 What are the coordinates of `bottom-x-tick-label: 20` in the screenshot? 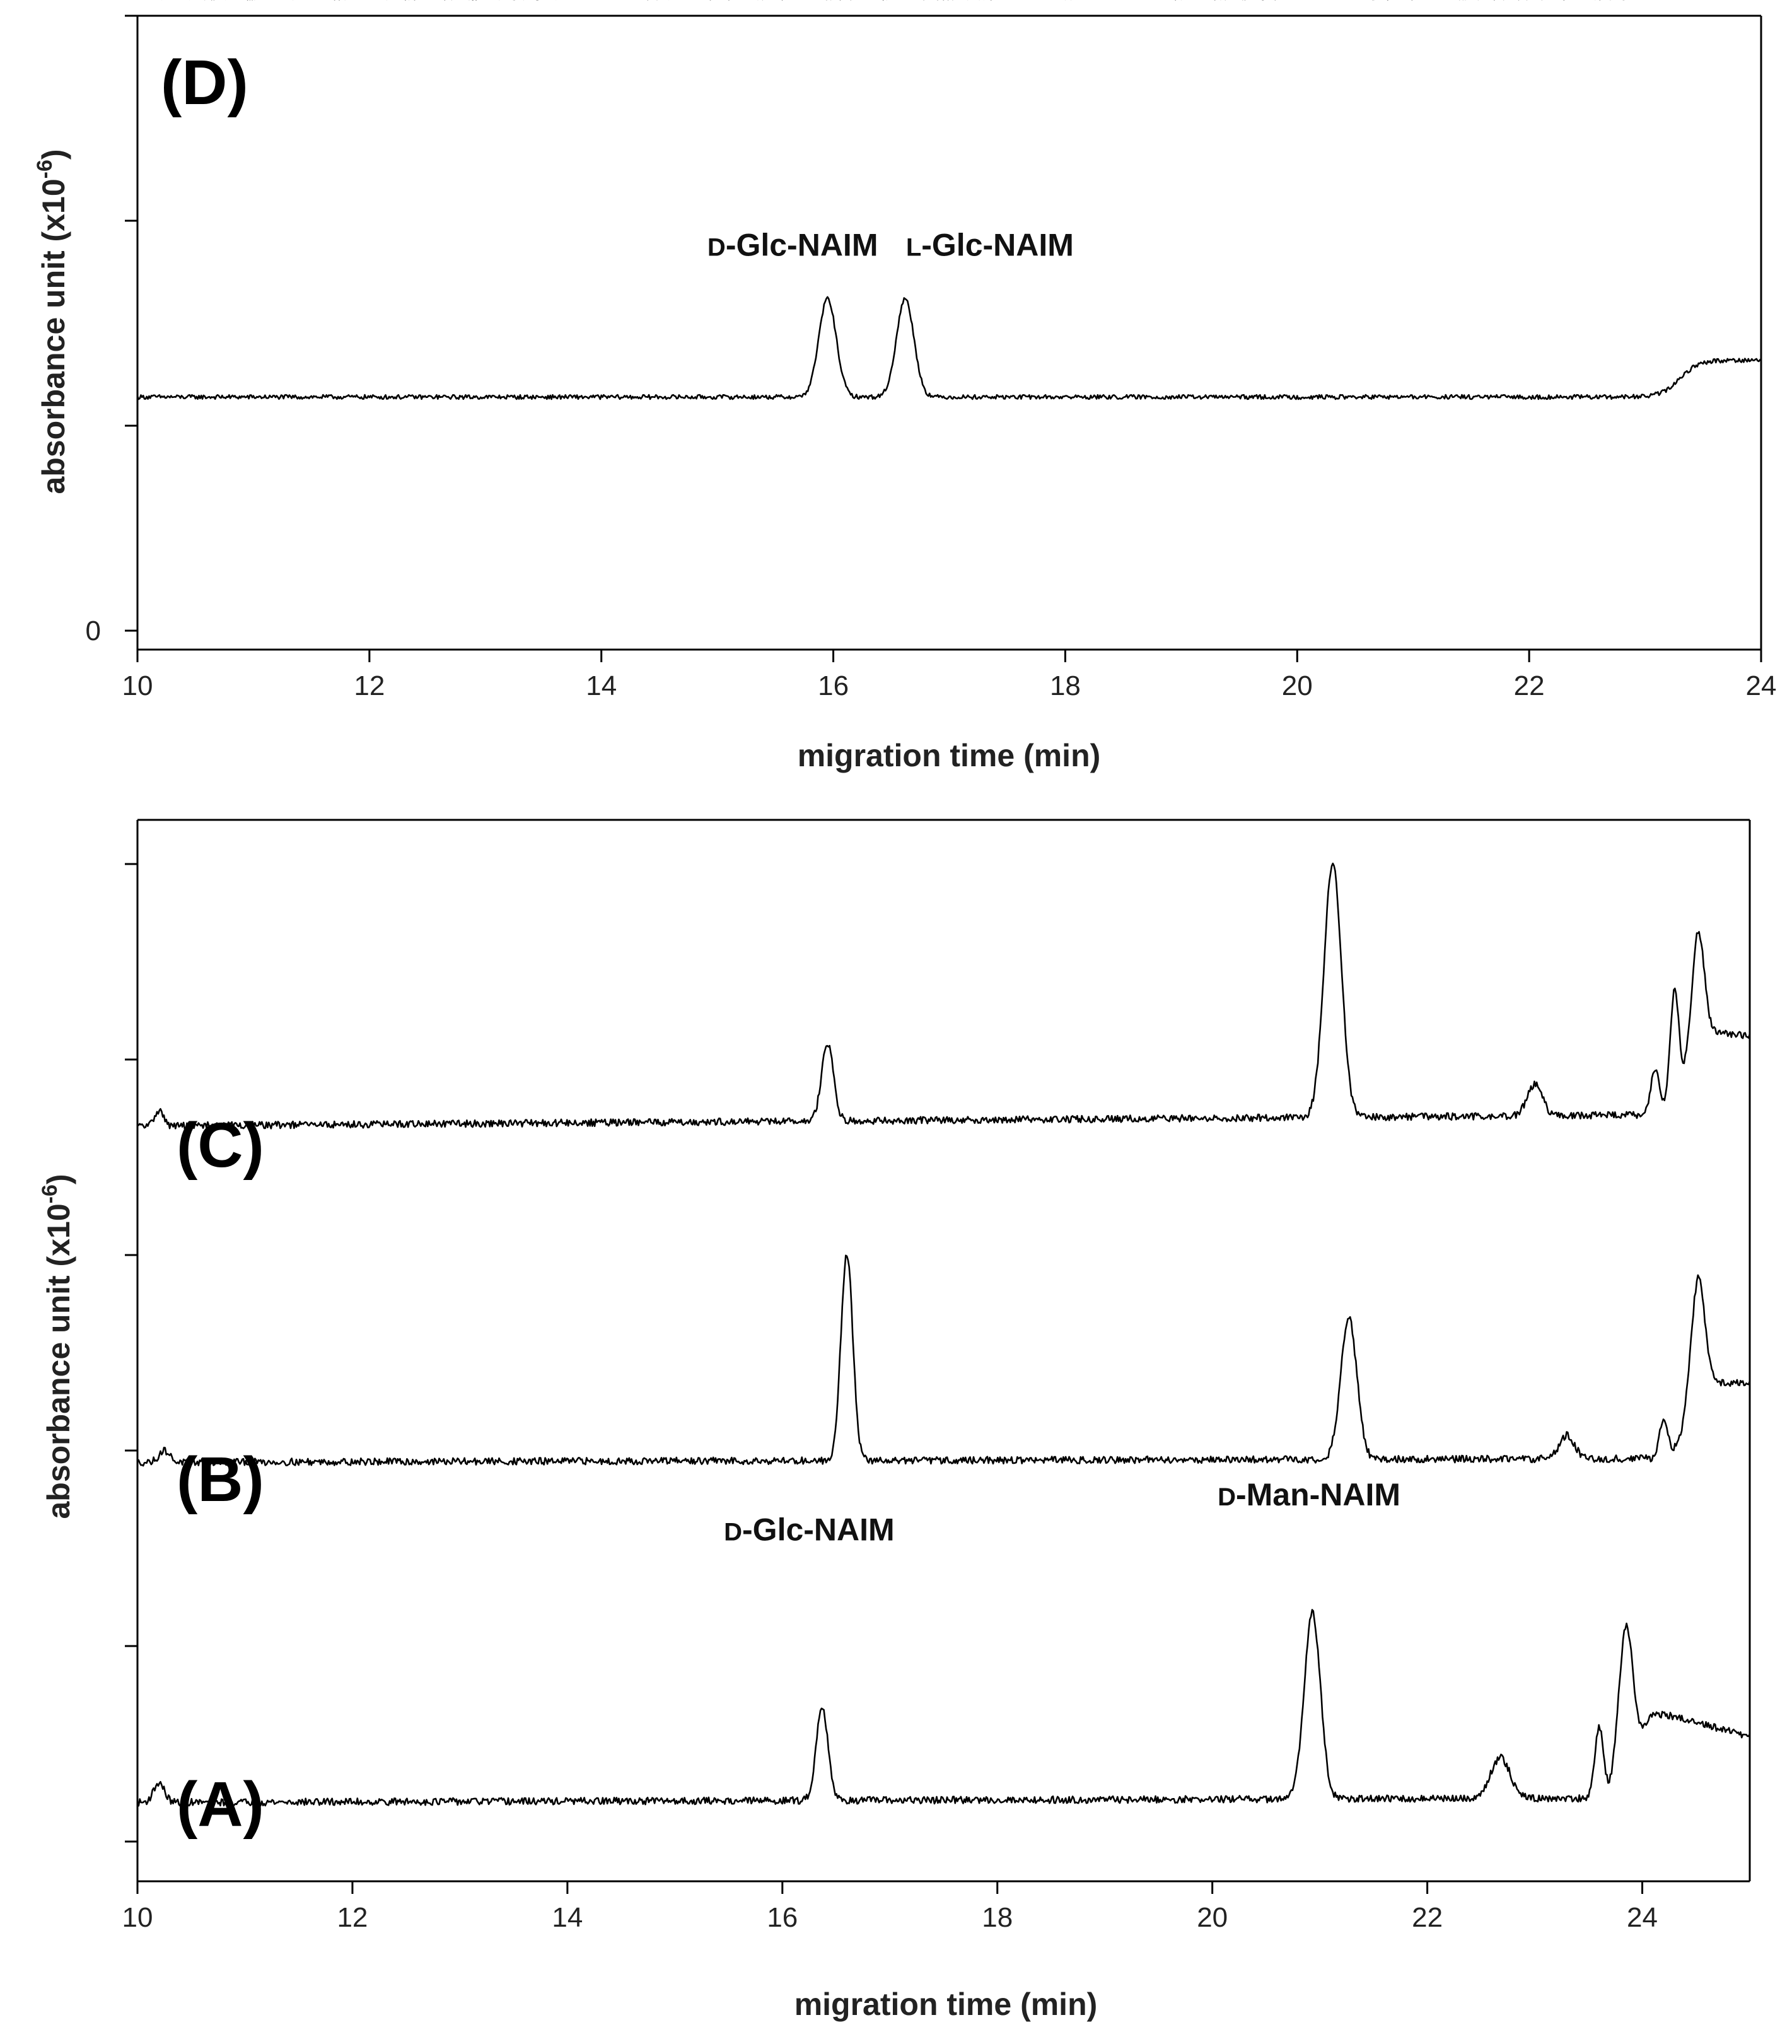 It's located at (1212, 1917).